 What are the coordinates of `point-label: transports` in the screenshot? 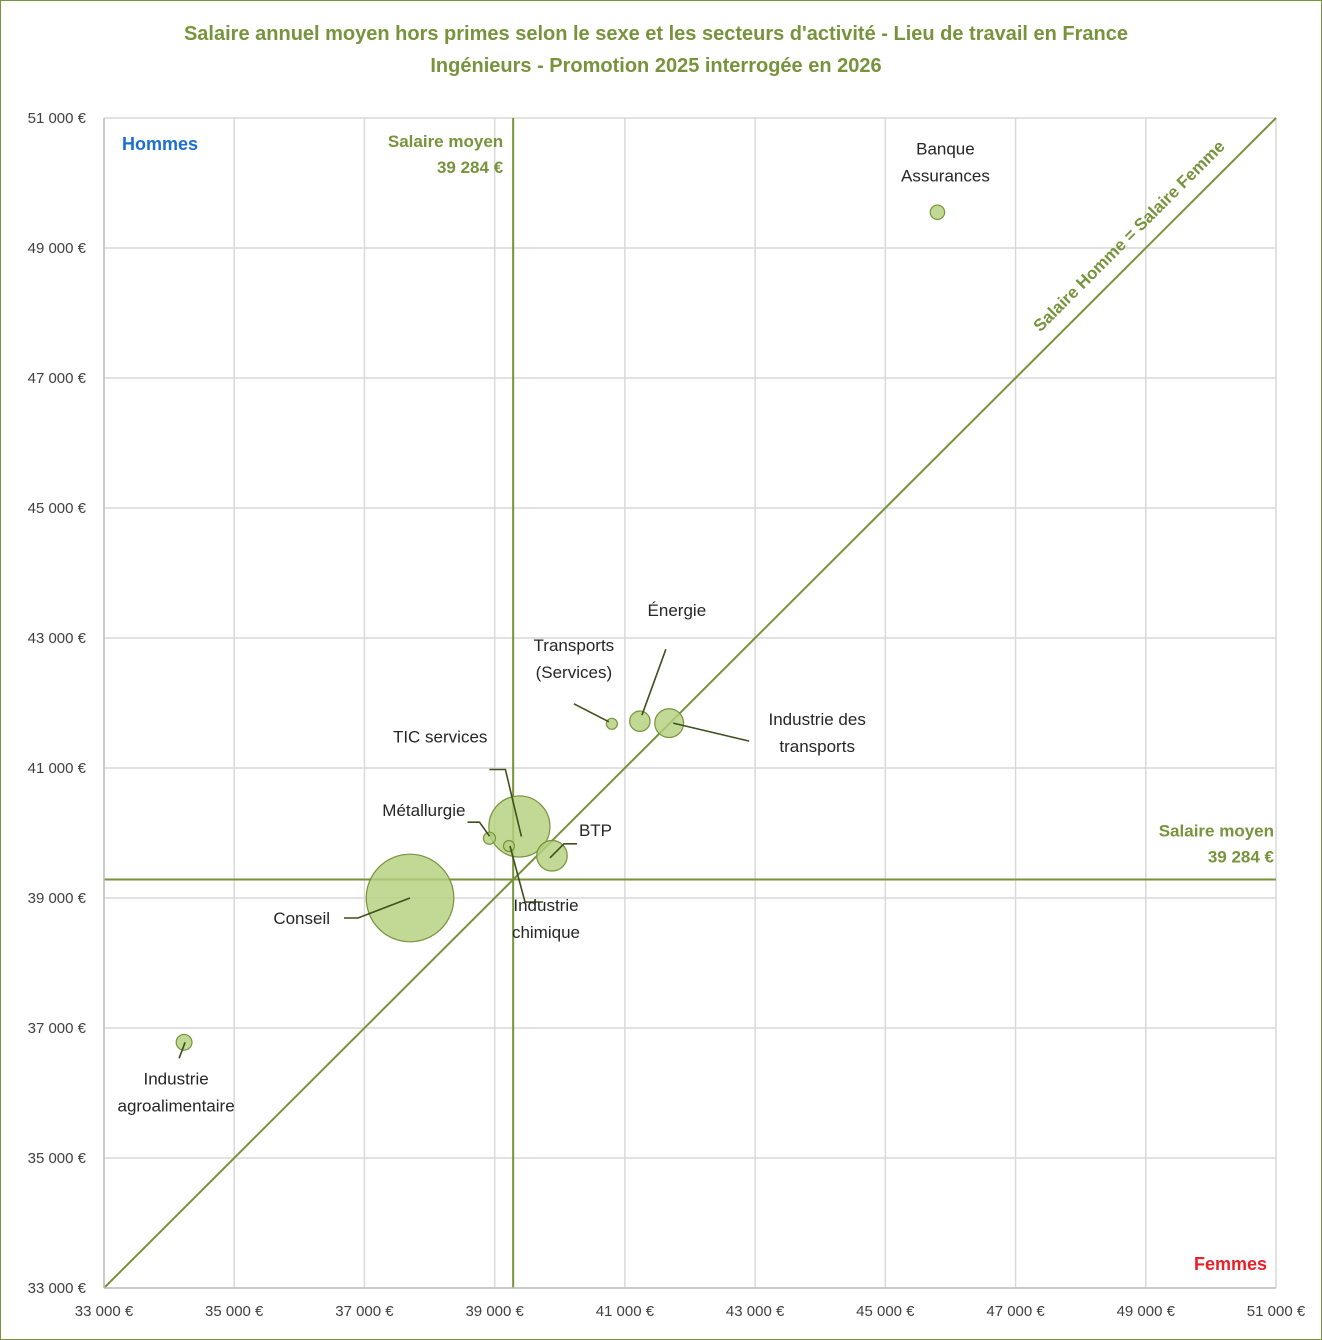 It's located at (817, 746).